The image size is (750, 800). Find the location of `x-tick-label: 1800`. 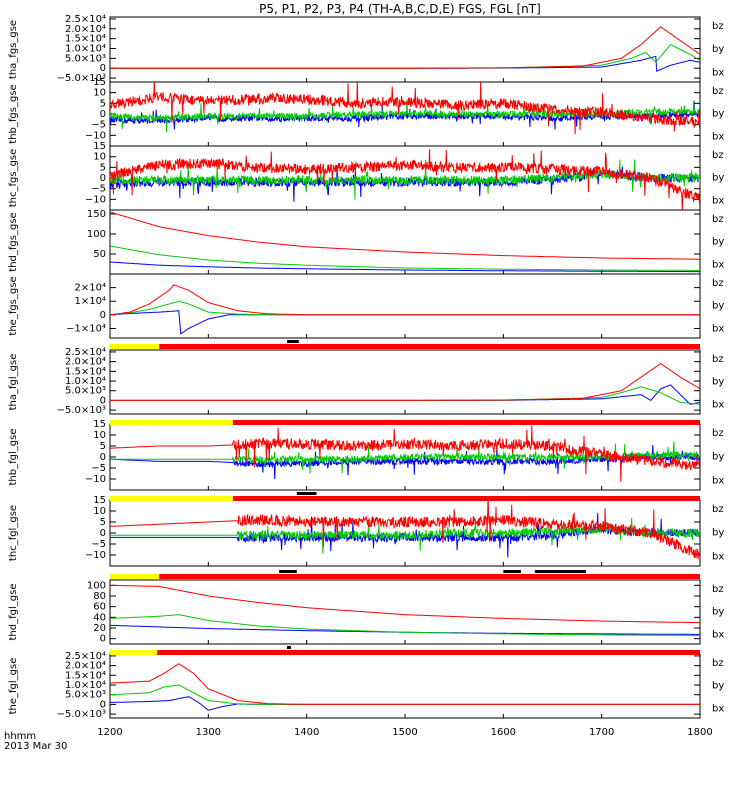

x-tick-label: 1800 is located at coordinates (699, 732).